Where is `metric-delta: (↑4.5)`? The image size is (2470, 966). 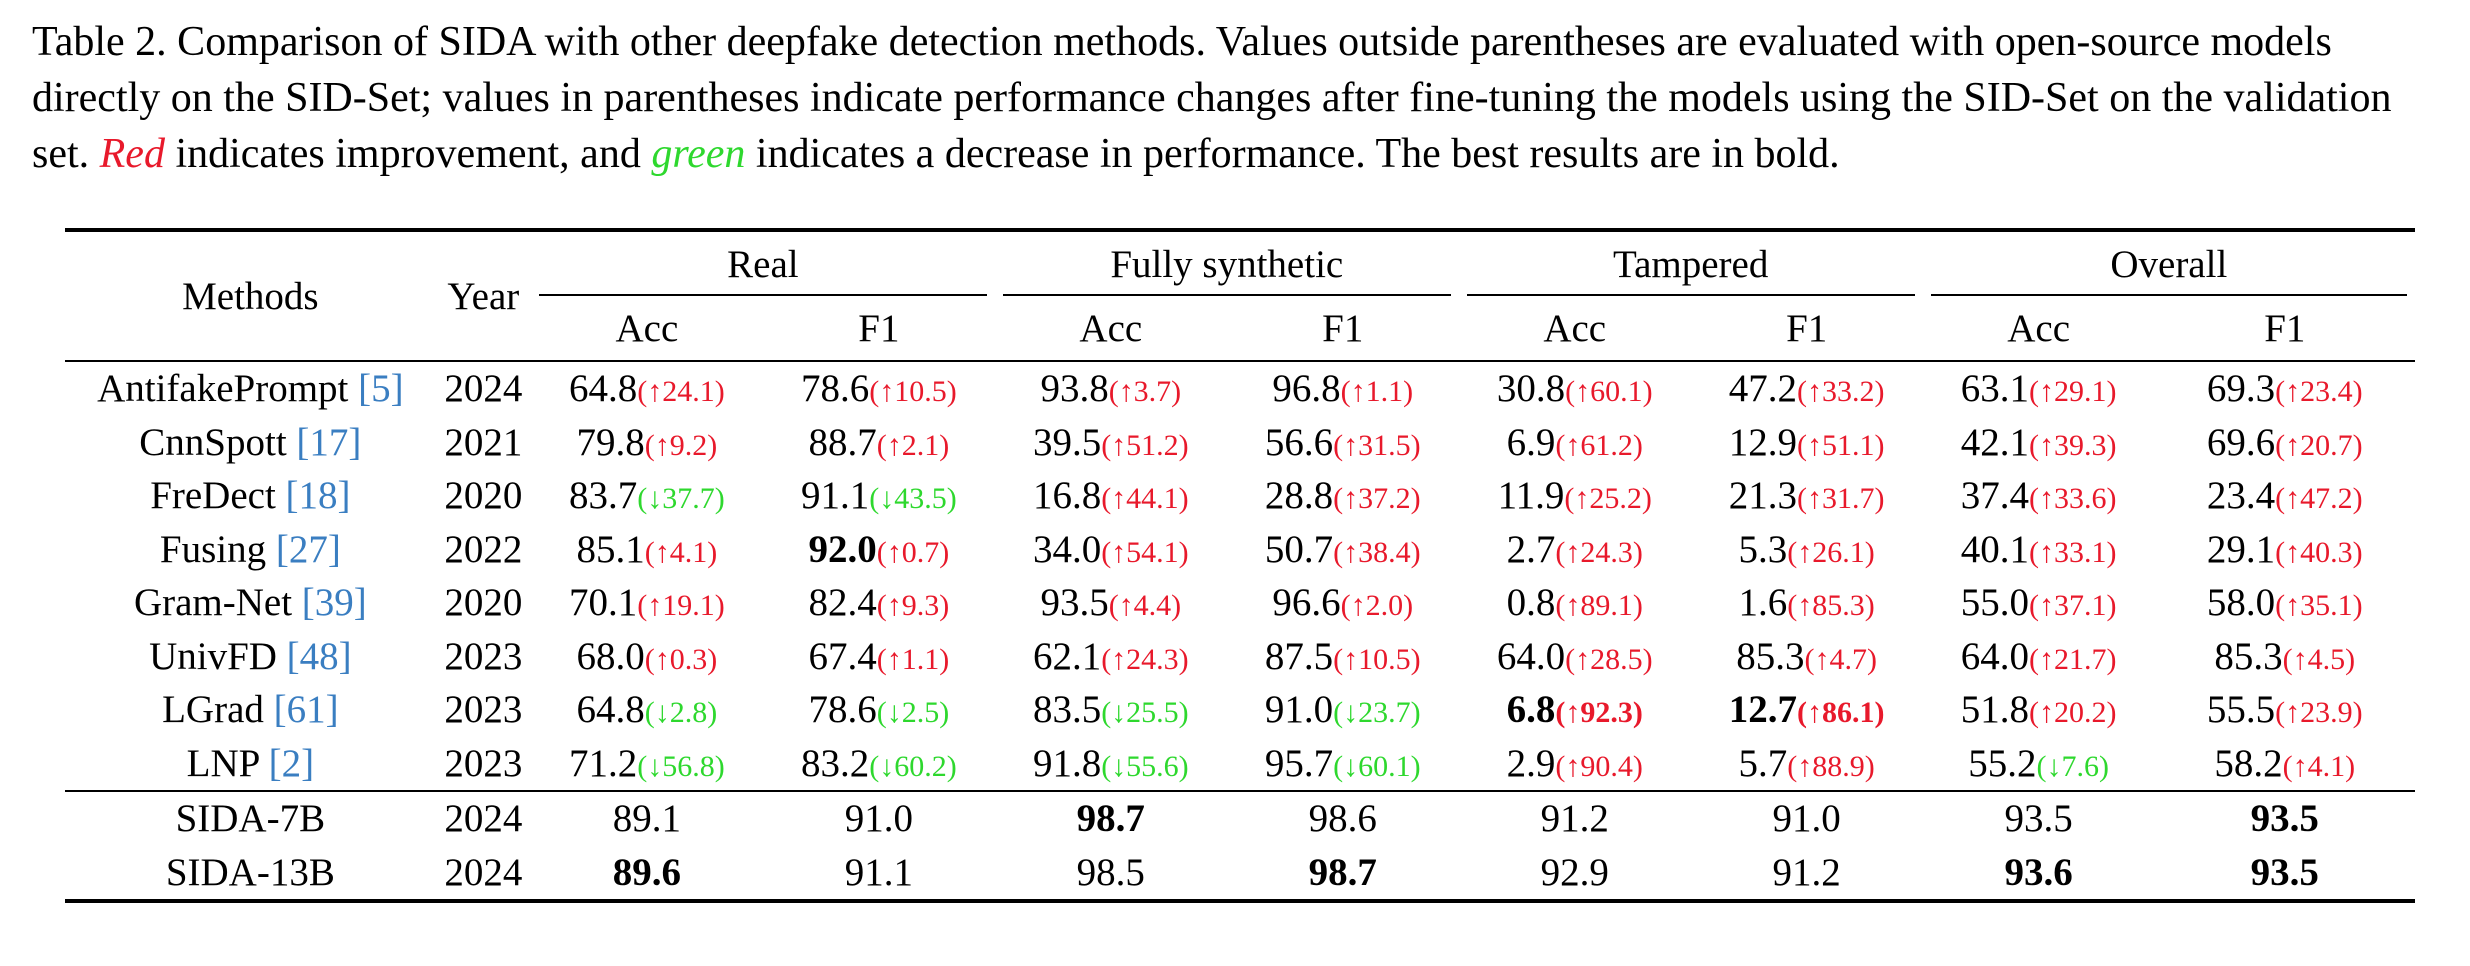 metric-delta: (↑4.5) is located at coordinates (2319, 659).